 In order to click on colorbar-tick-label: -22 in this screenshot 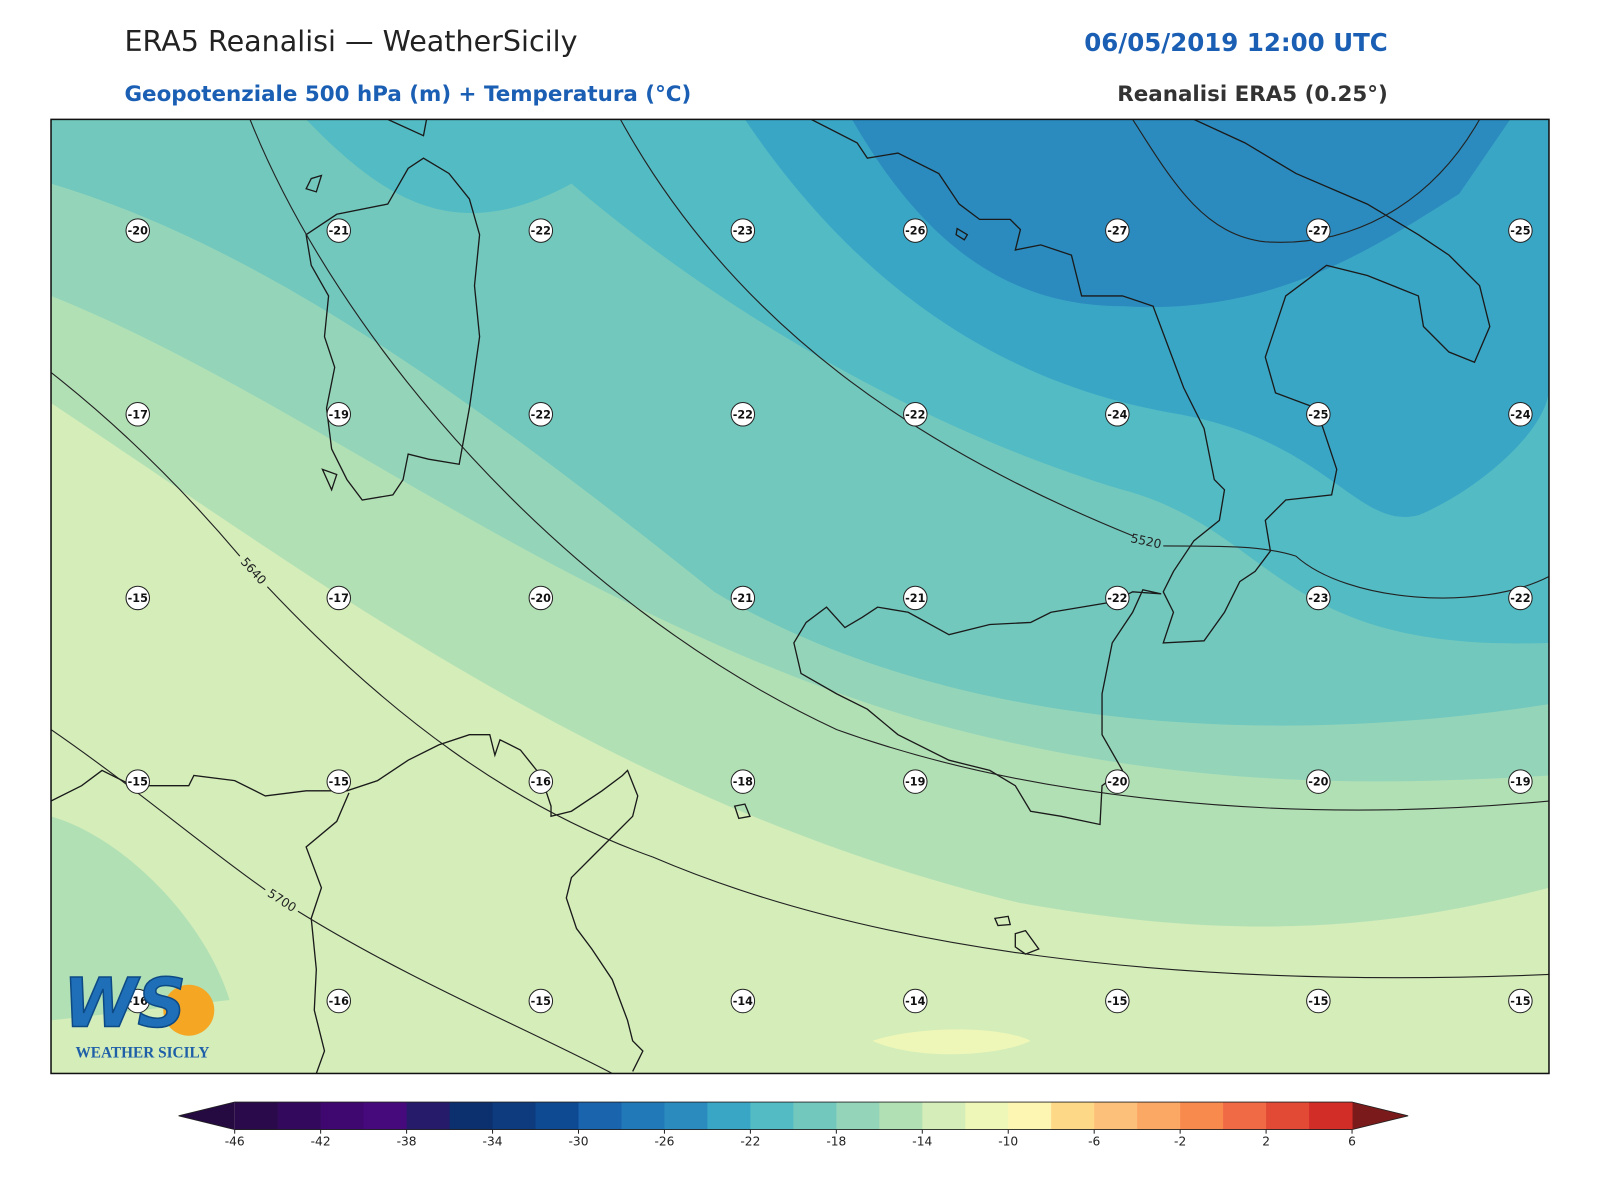, I will do `click(750, 1141)`.